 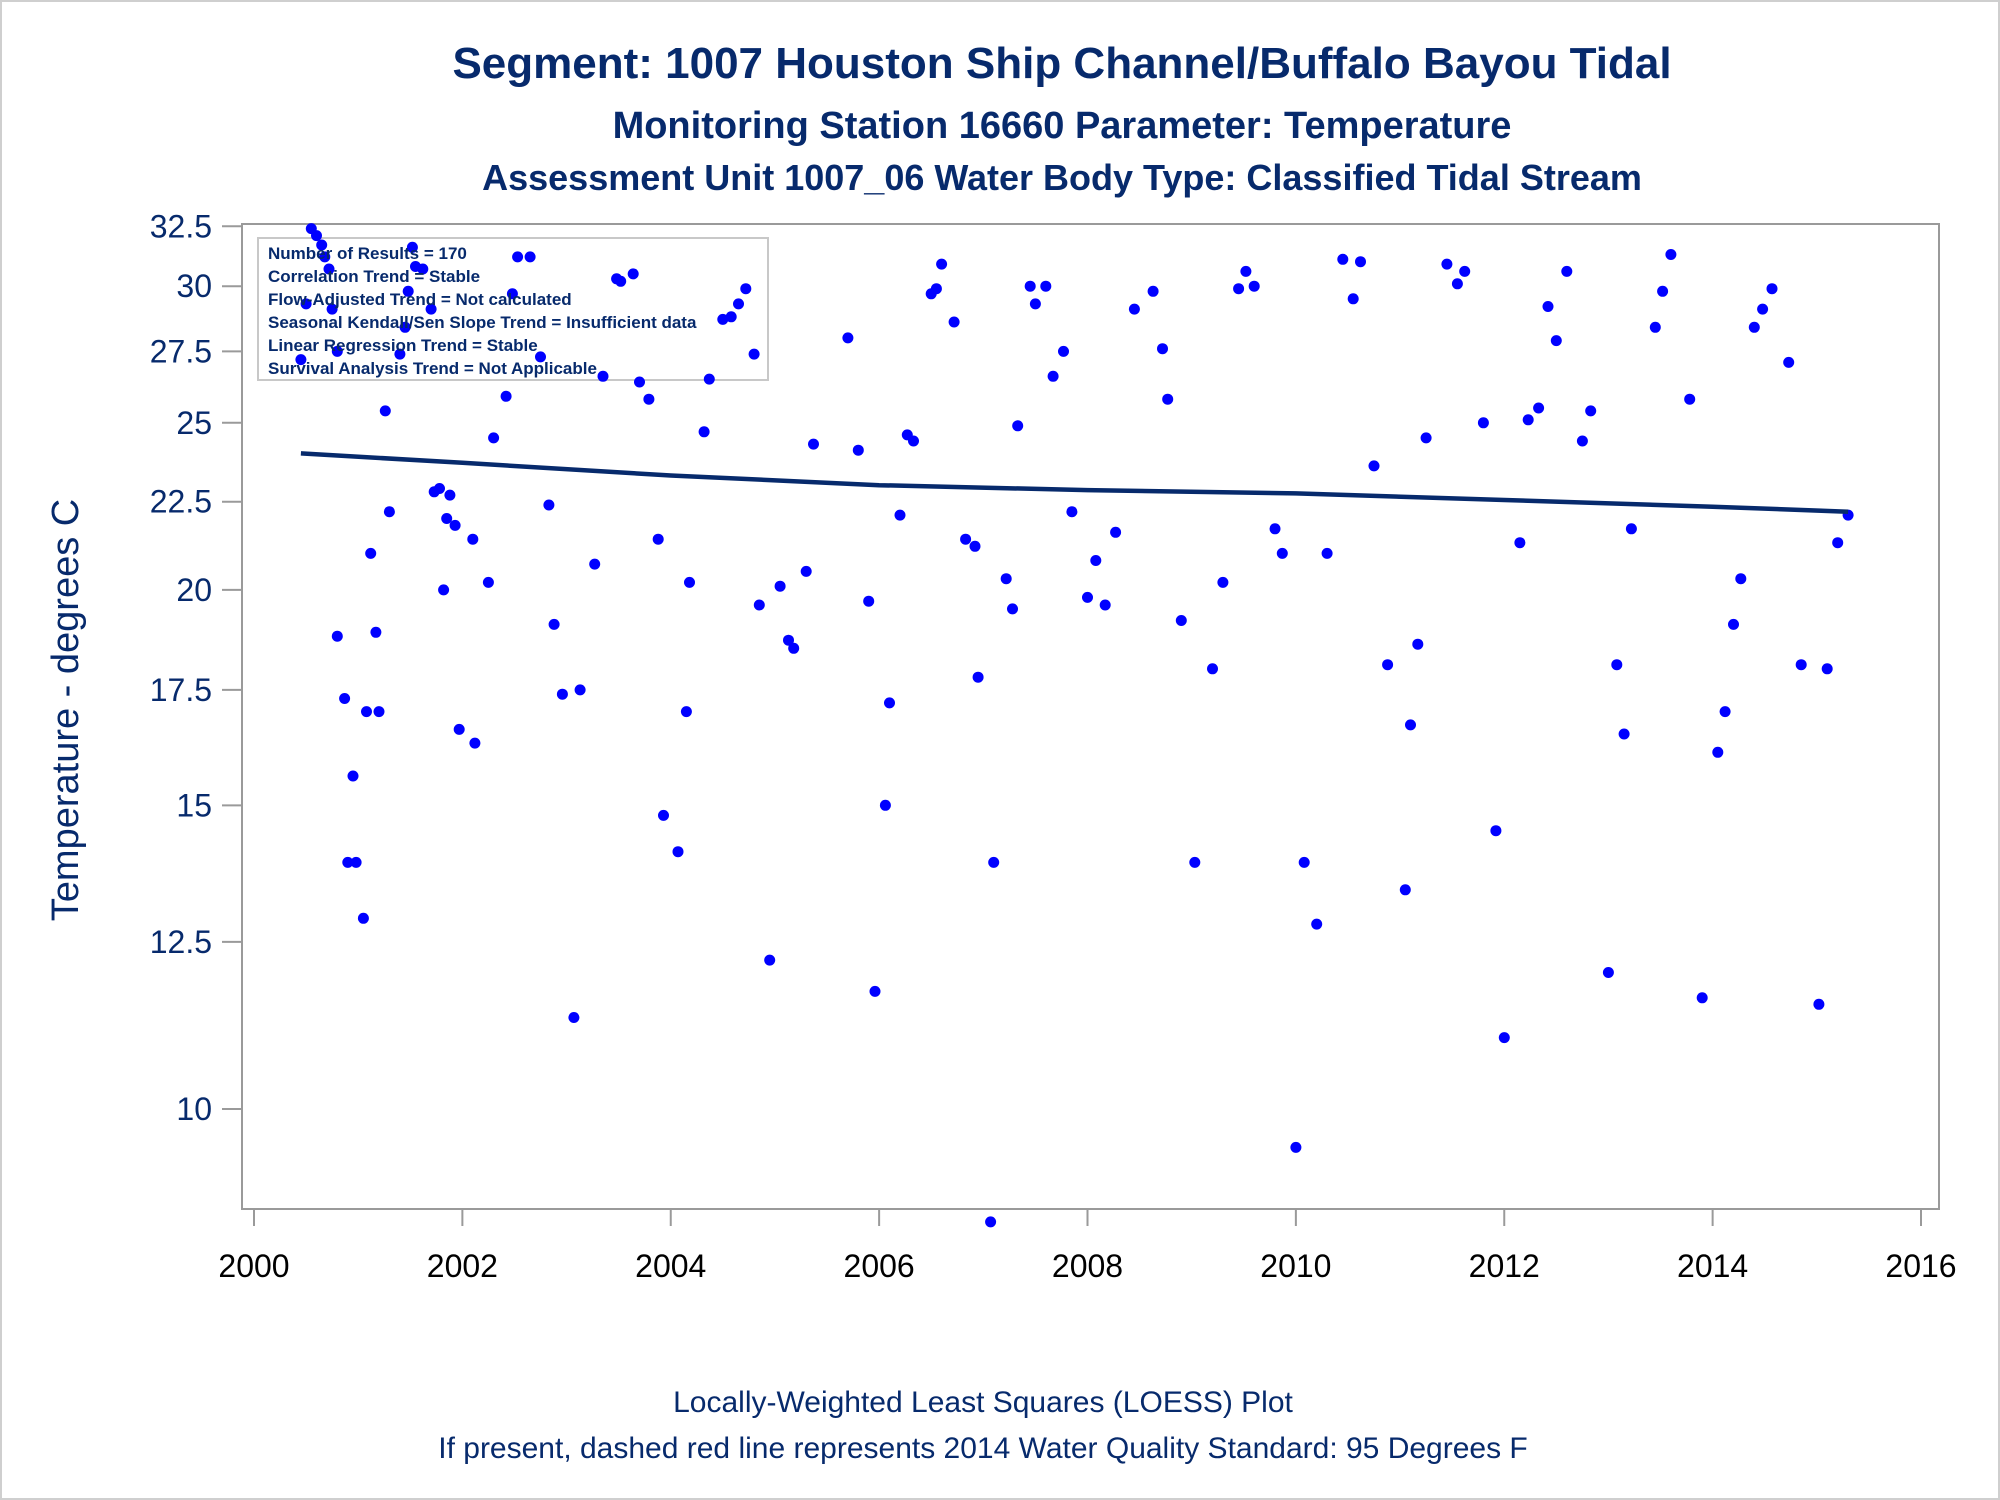 What do you see at coordinates (181, 690) in the screenshot?
I see `y-tick-label: 17.5` at bounding box center [181, 690].